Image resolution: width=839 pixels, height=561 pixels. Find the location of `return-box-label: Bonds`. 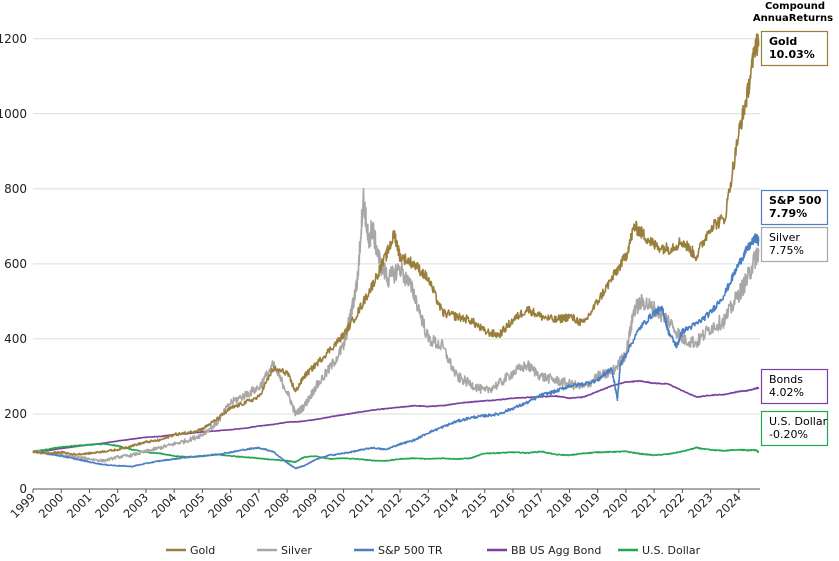

return-box-label: Bonds is located at coordinates (786, 379).